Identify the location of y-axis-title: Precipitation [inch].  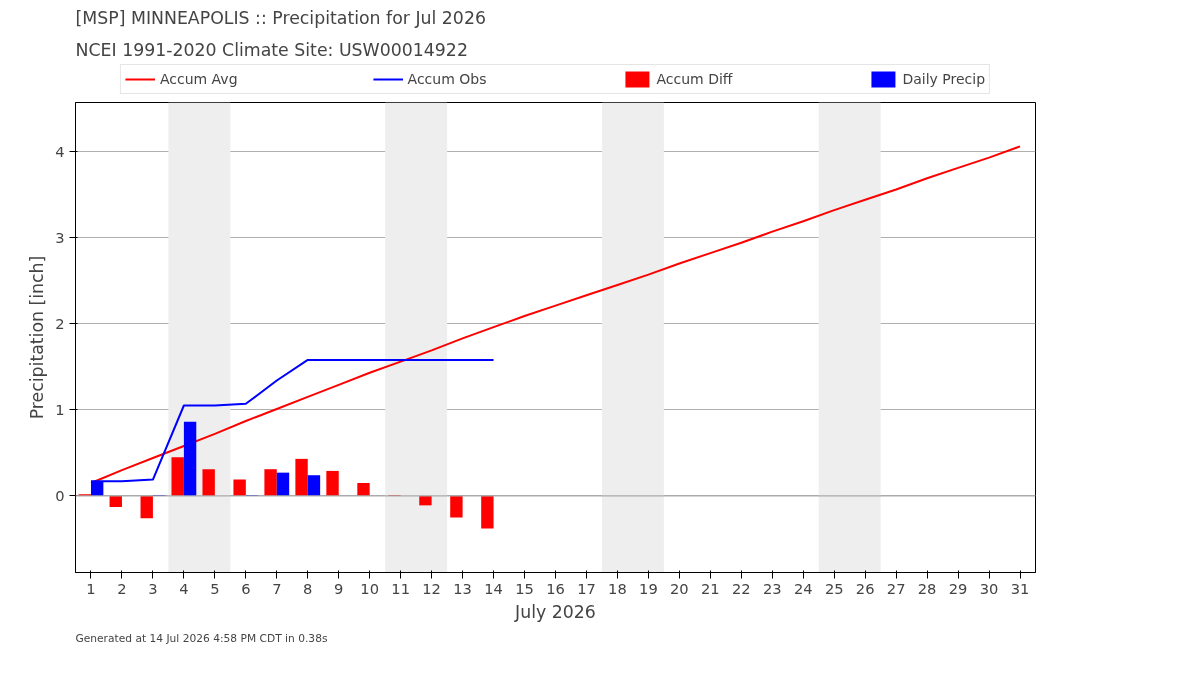
(37, 337).